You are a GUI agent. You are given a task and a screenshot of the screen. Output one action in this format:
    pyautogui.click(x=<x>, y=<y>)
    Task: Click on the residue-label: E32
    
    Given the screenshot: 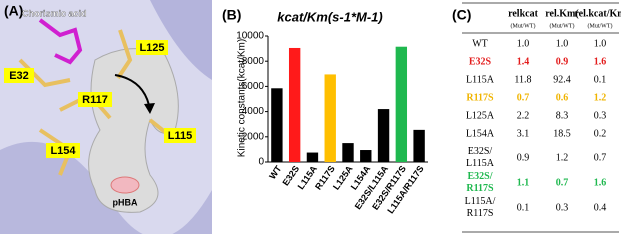 What is the action you would take?
    pyautogui.click(x=19, y=76)
    